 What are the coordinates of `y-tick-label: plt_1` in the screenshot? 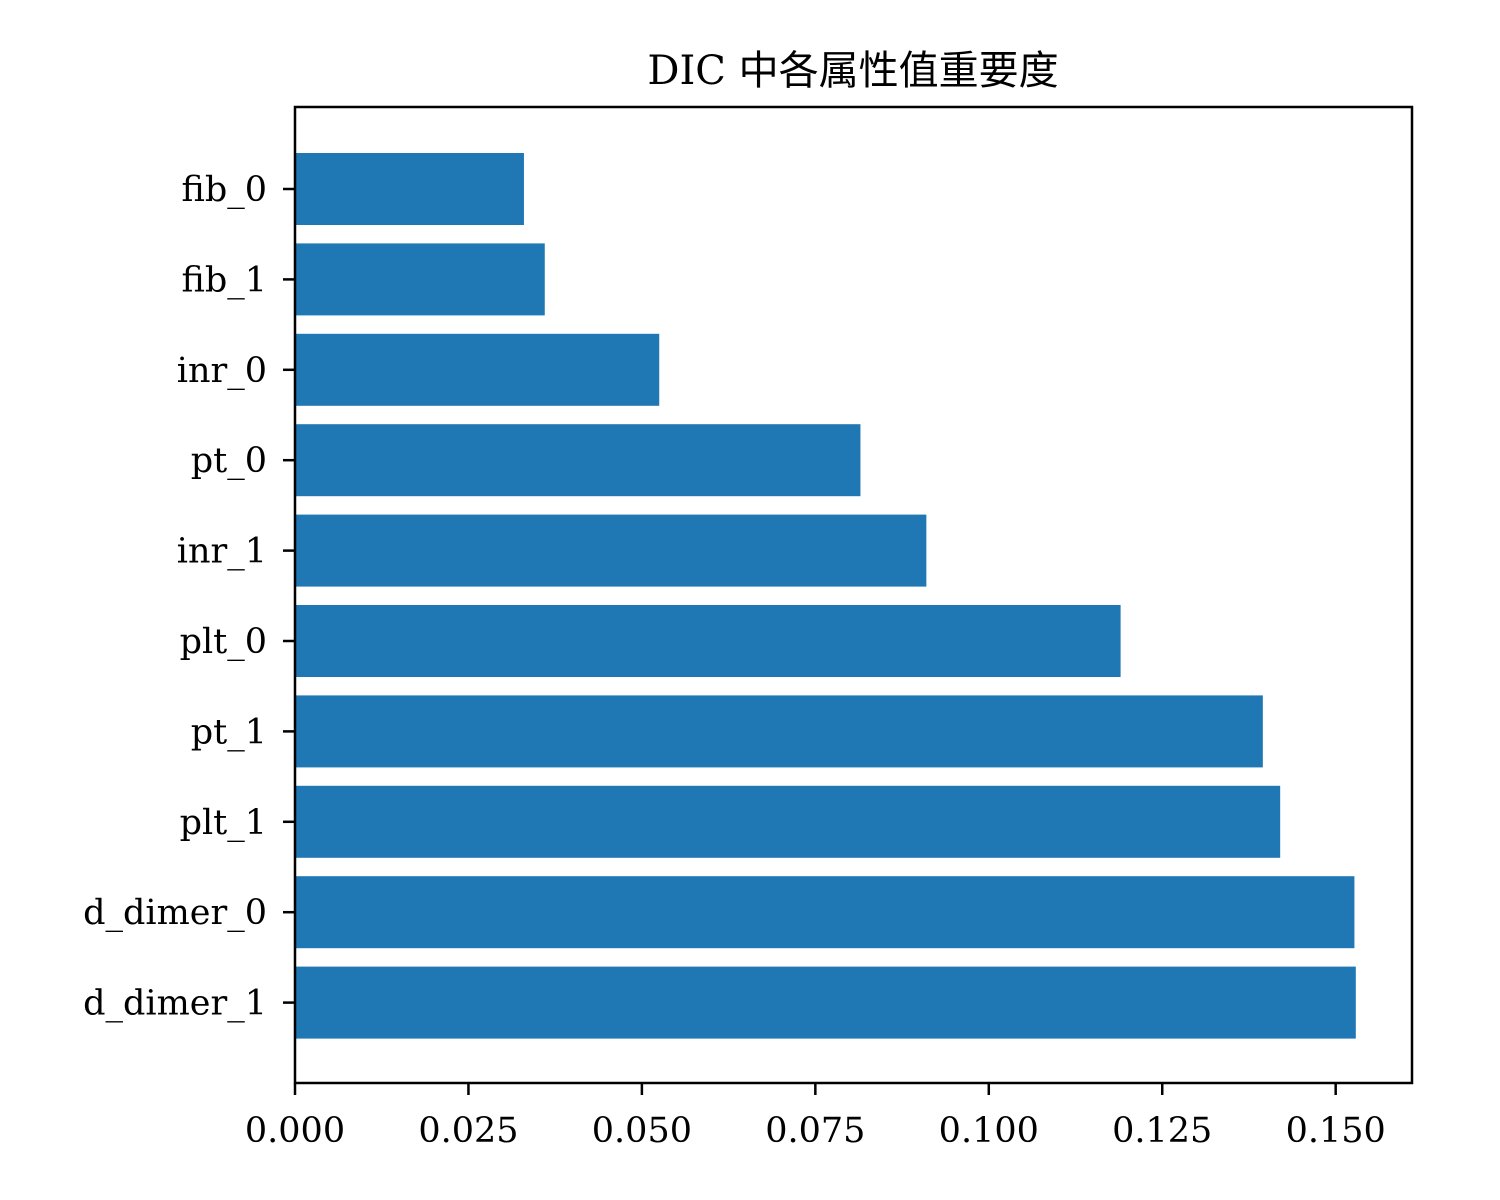 It's located at (223, 823).